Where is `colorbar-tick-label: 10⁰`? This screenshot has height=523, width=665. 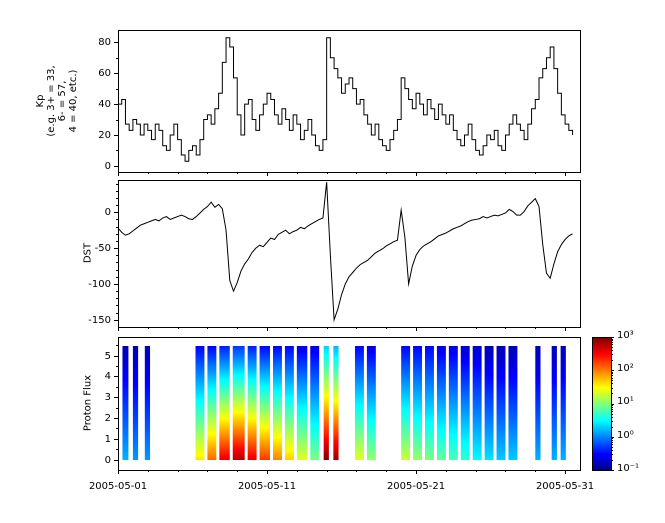 colorbar-tick-label: 10⁰ is located at coordinates (625, 435).